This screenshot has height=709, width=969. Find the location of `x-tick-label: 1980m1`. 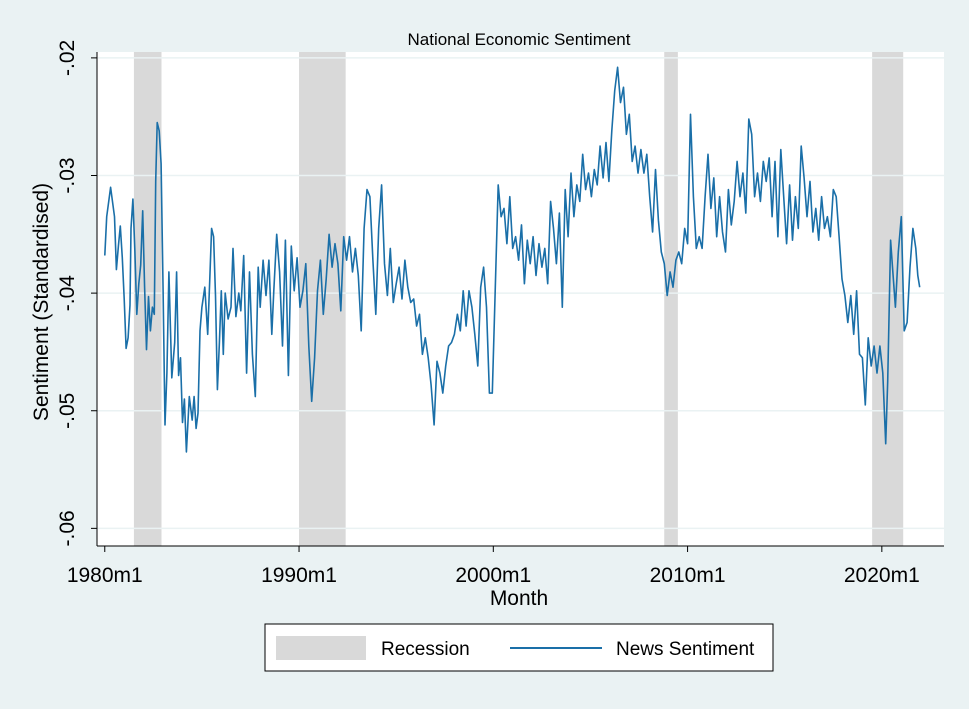

x-tick-label: 1980m1 is located at coordinates (105, 575).